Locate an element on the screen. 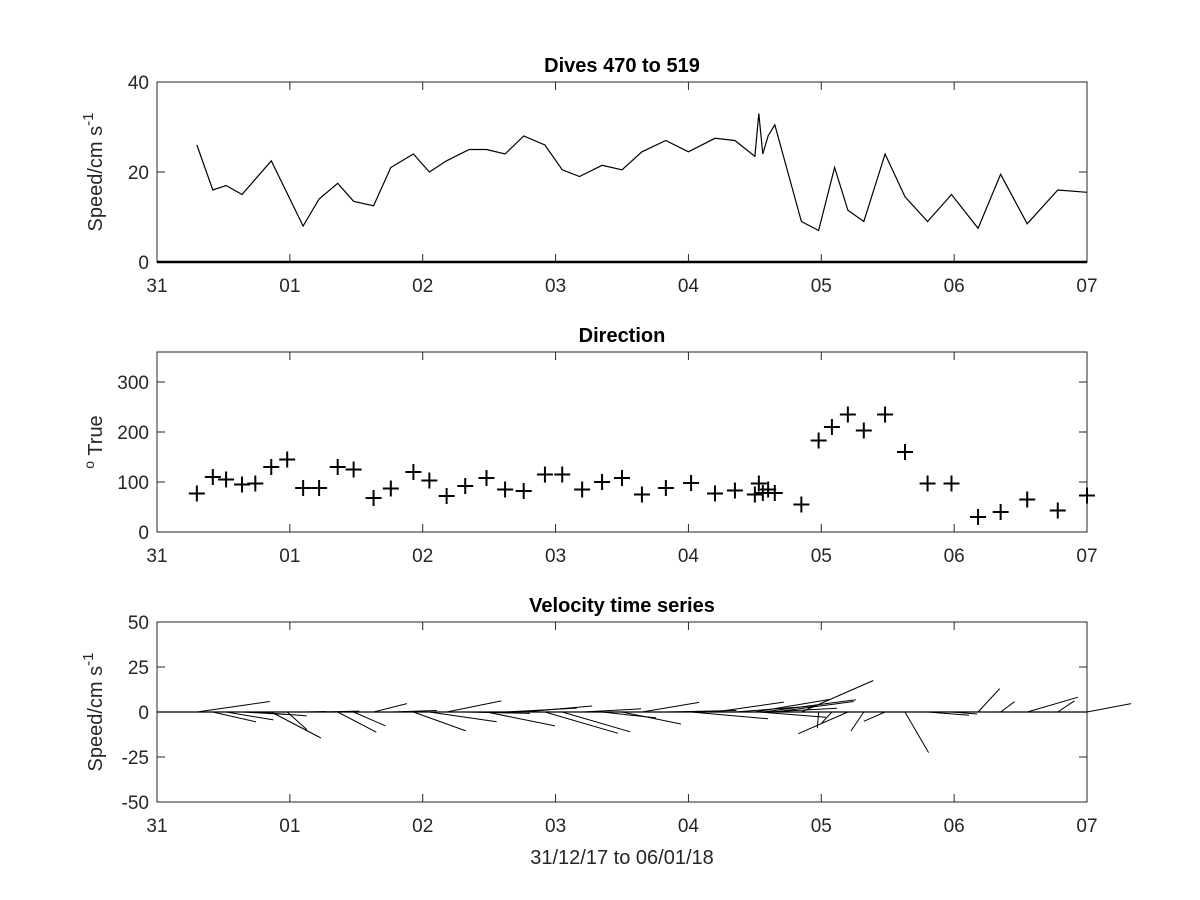 The height and width of the screenshot is (900, 1200). plot-title: Dives 470 to 519 is located at coordinates (622, 66).